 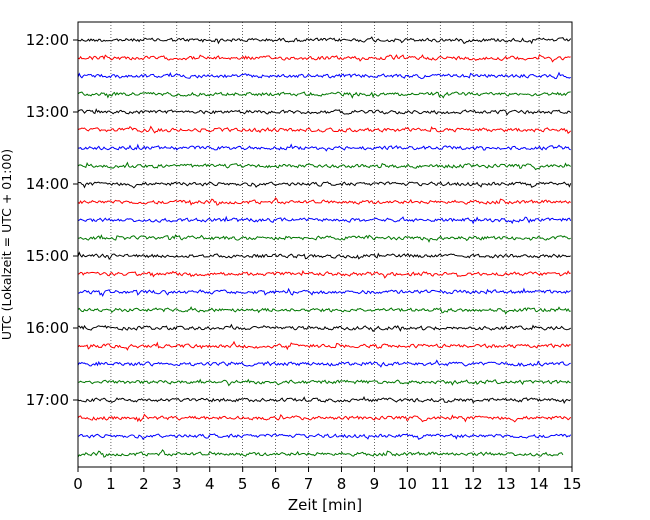 What do you see at coordinates (47, 256) in the screenshot?
I see `y-tick-label: 15:00` at bounding box center [47, 256].